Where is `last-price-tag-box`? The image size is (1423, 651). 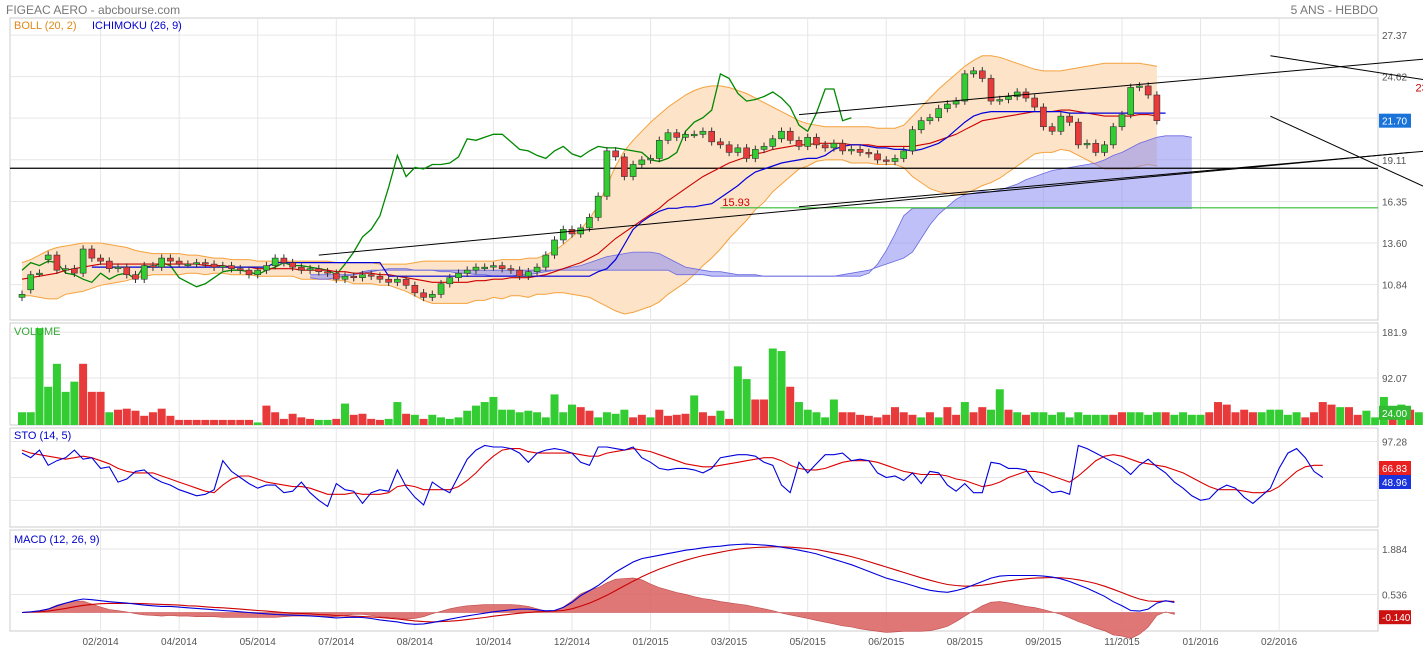 last-price-tag-box is located at coordinates (1395, 120).